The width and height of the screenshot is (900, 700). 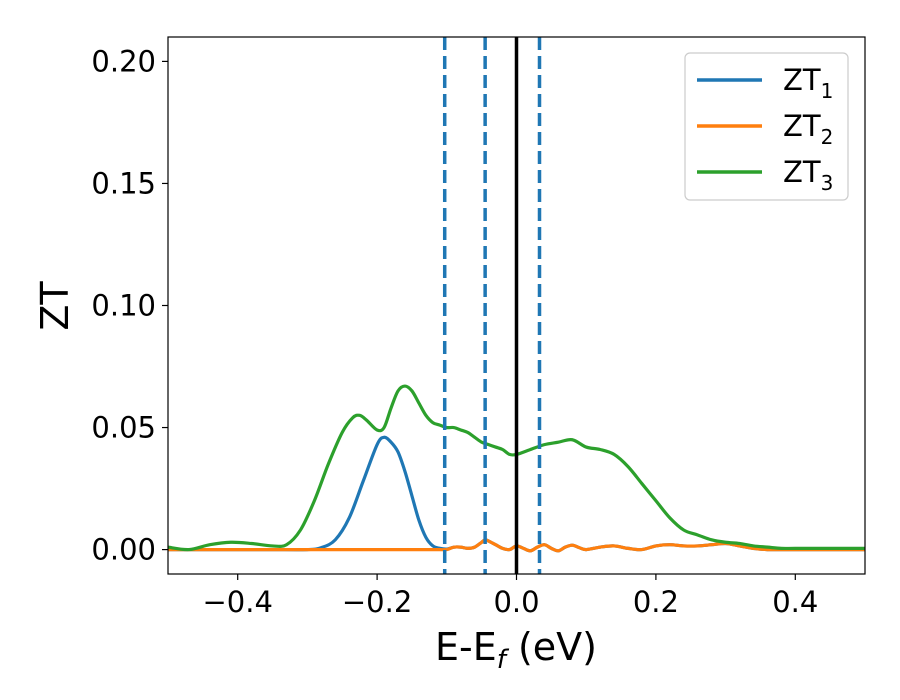 What do you see at coordinates (551, 647) in the screenshot?
I see `x-axis-label-unit: (eV)` at bounding box center [551, 647].